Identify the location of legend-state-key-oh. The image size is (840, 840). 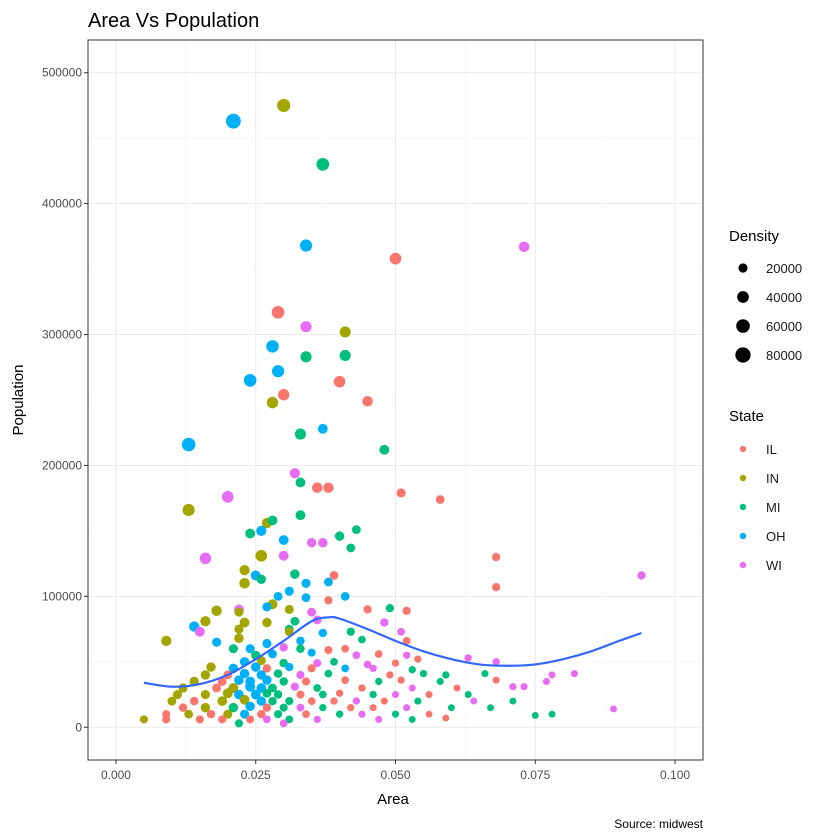
(743, 536).